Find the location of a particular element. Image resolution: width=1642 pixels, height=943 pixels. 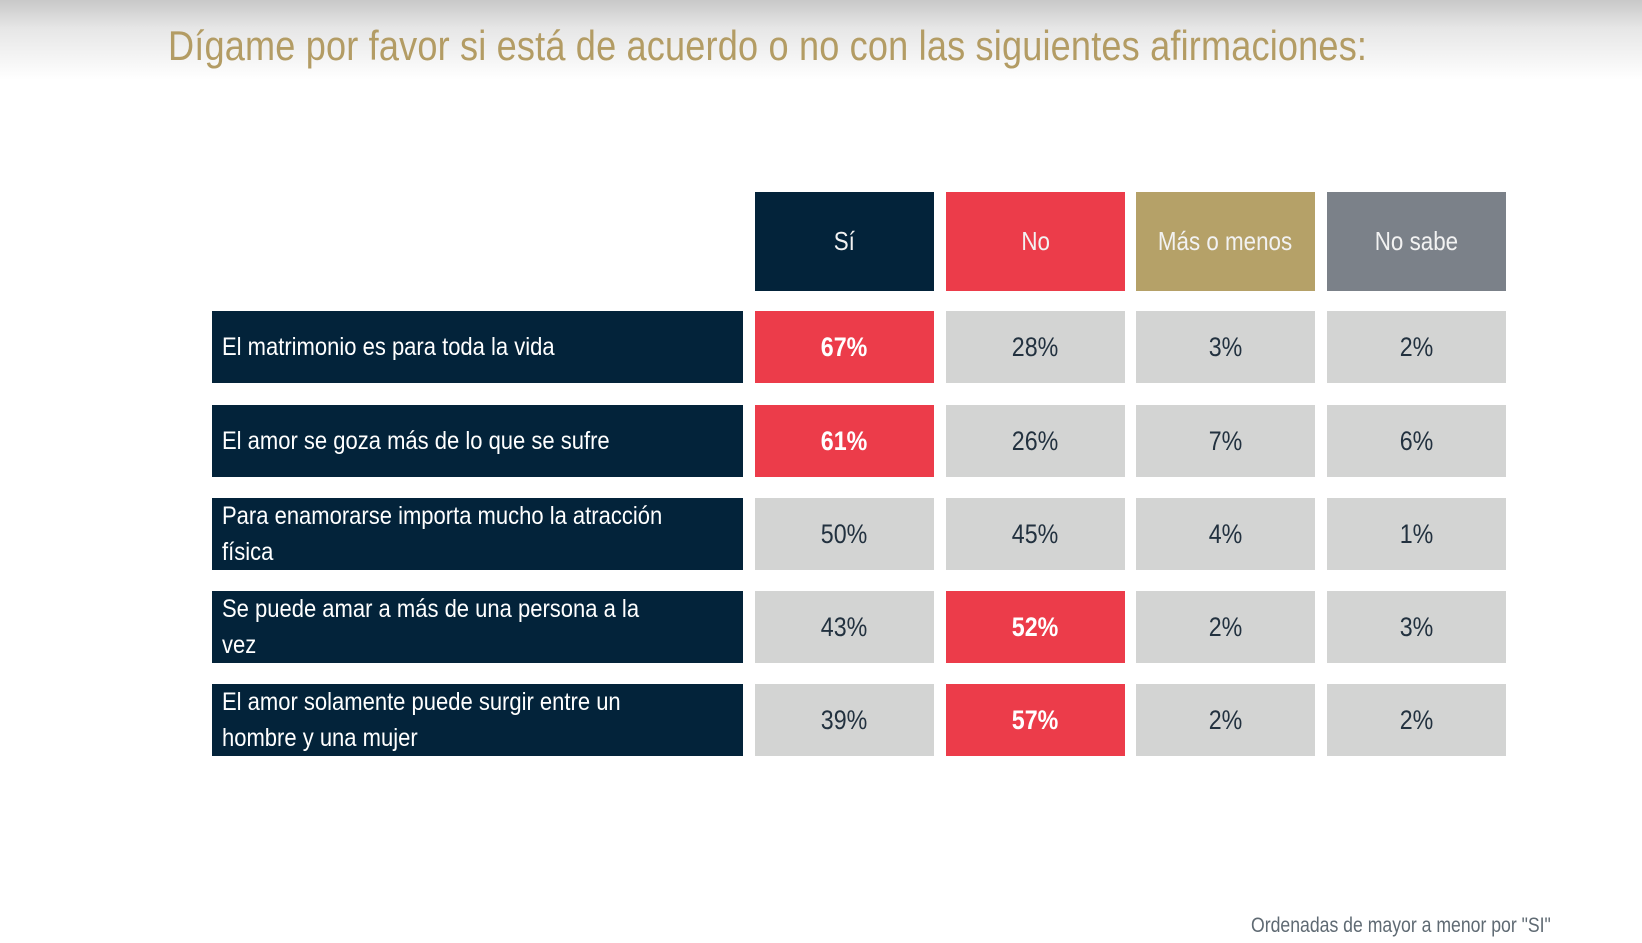

value-cell-si: 43% is located at coordinates (844, 627).